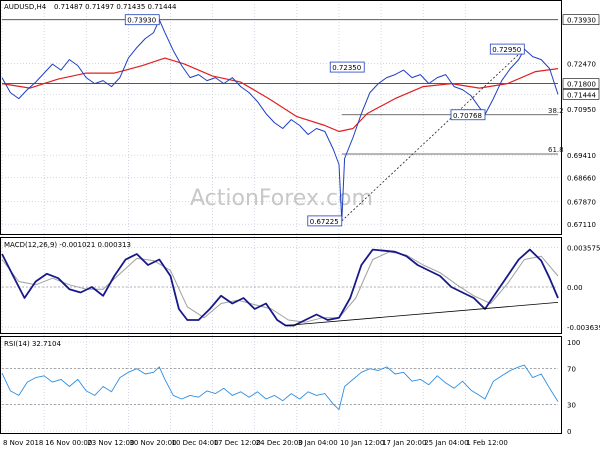 This screenshot has height=450, width=600. I want to click on y-tick-label: -0.003639, so click(583, 328).